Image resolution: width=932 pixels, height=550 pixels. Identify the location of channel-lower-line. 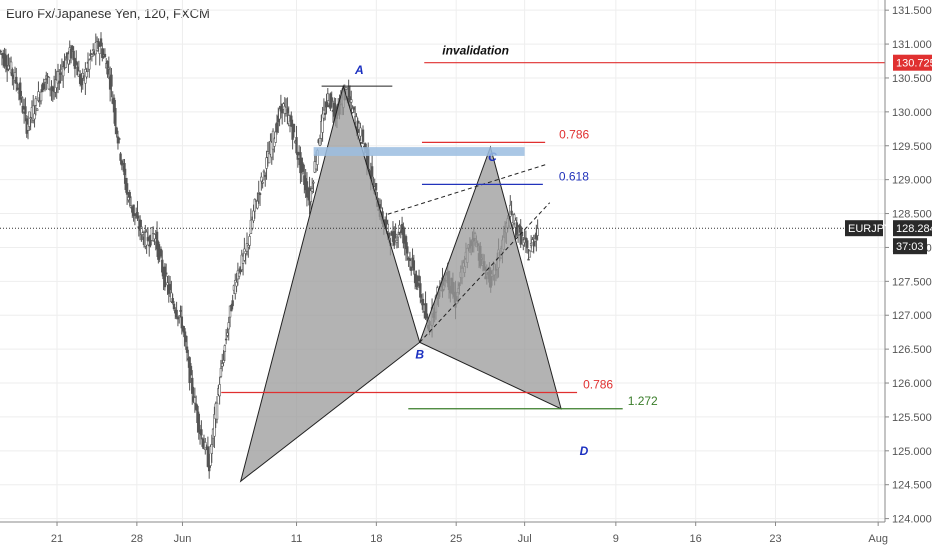
(485, 272).